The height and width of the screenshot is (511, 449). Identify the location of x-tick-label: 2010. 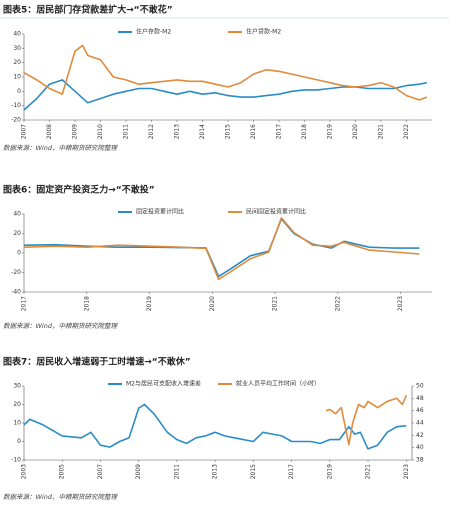
(100, 131).